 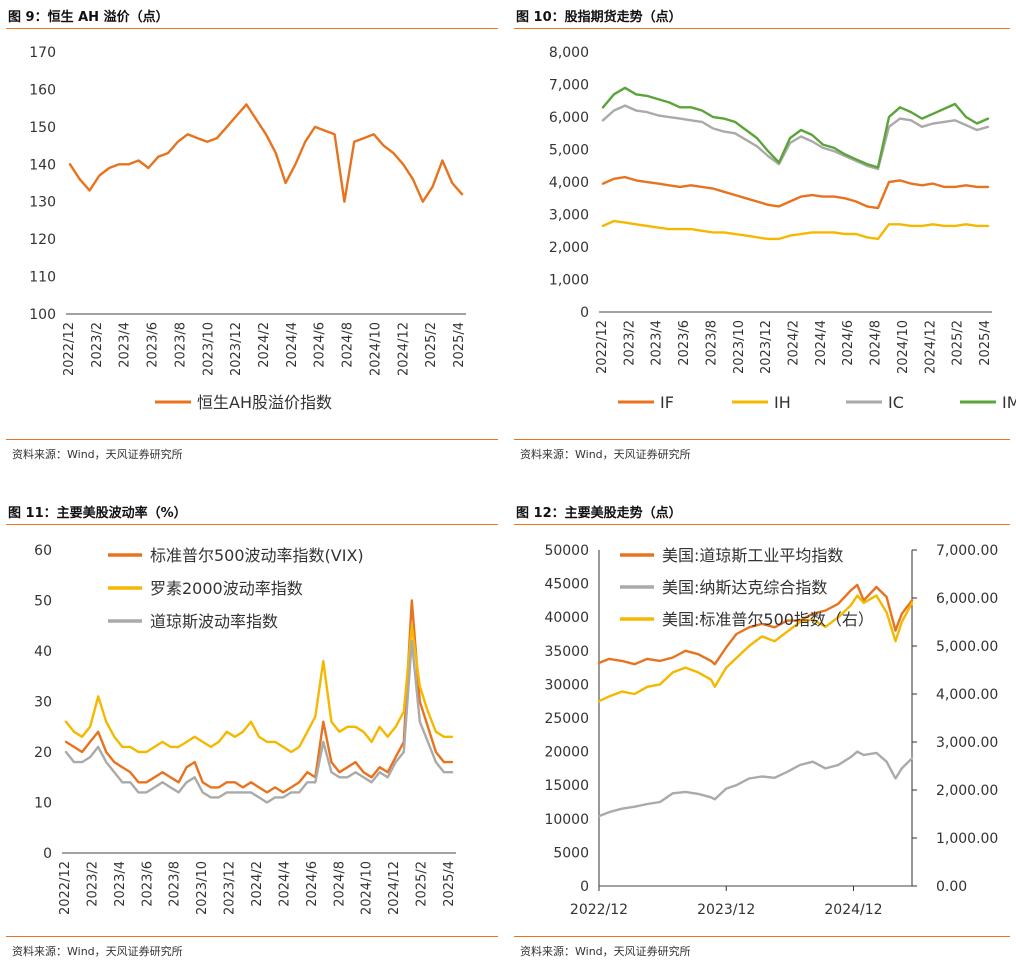 I want to click on legend-label: 恒生AH股溢价指数, so click(x=264, y=402).